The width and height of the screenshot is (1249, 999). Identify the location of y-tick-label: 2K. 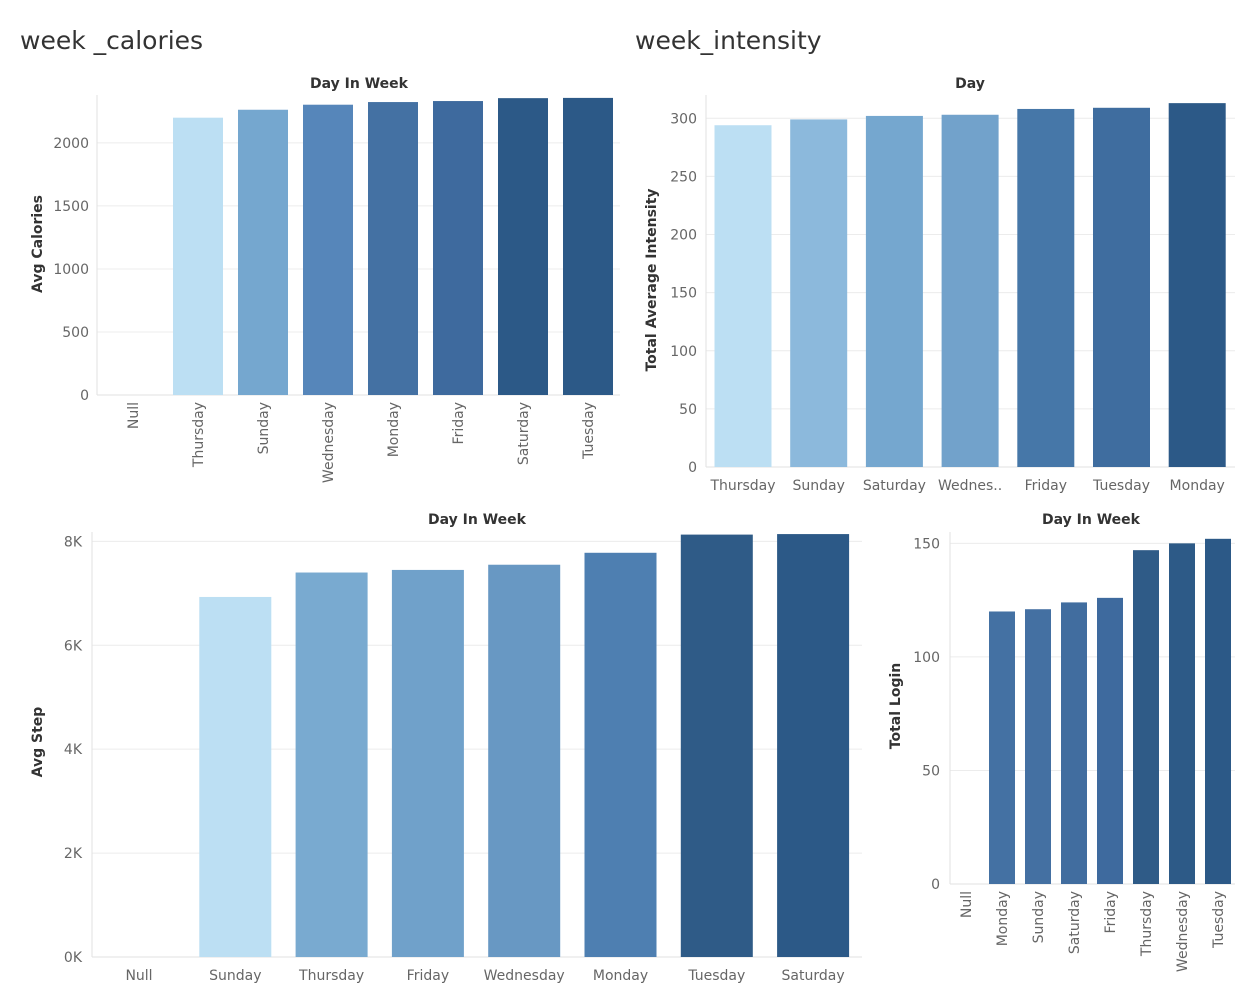
(73, 854).